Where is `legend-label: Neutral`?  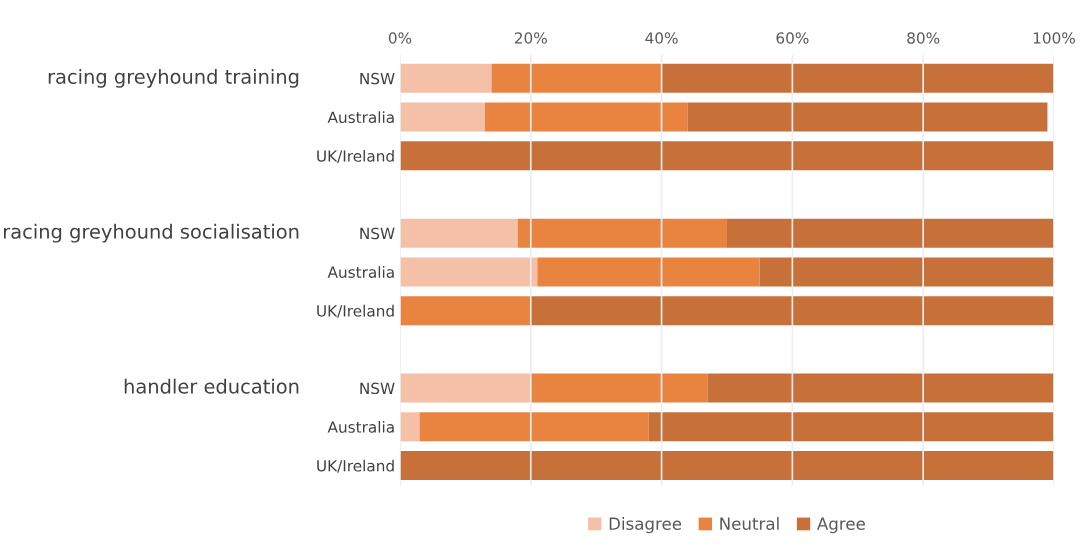
legend-label: Neutral is located at coordinates (749, 523).